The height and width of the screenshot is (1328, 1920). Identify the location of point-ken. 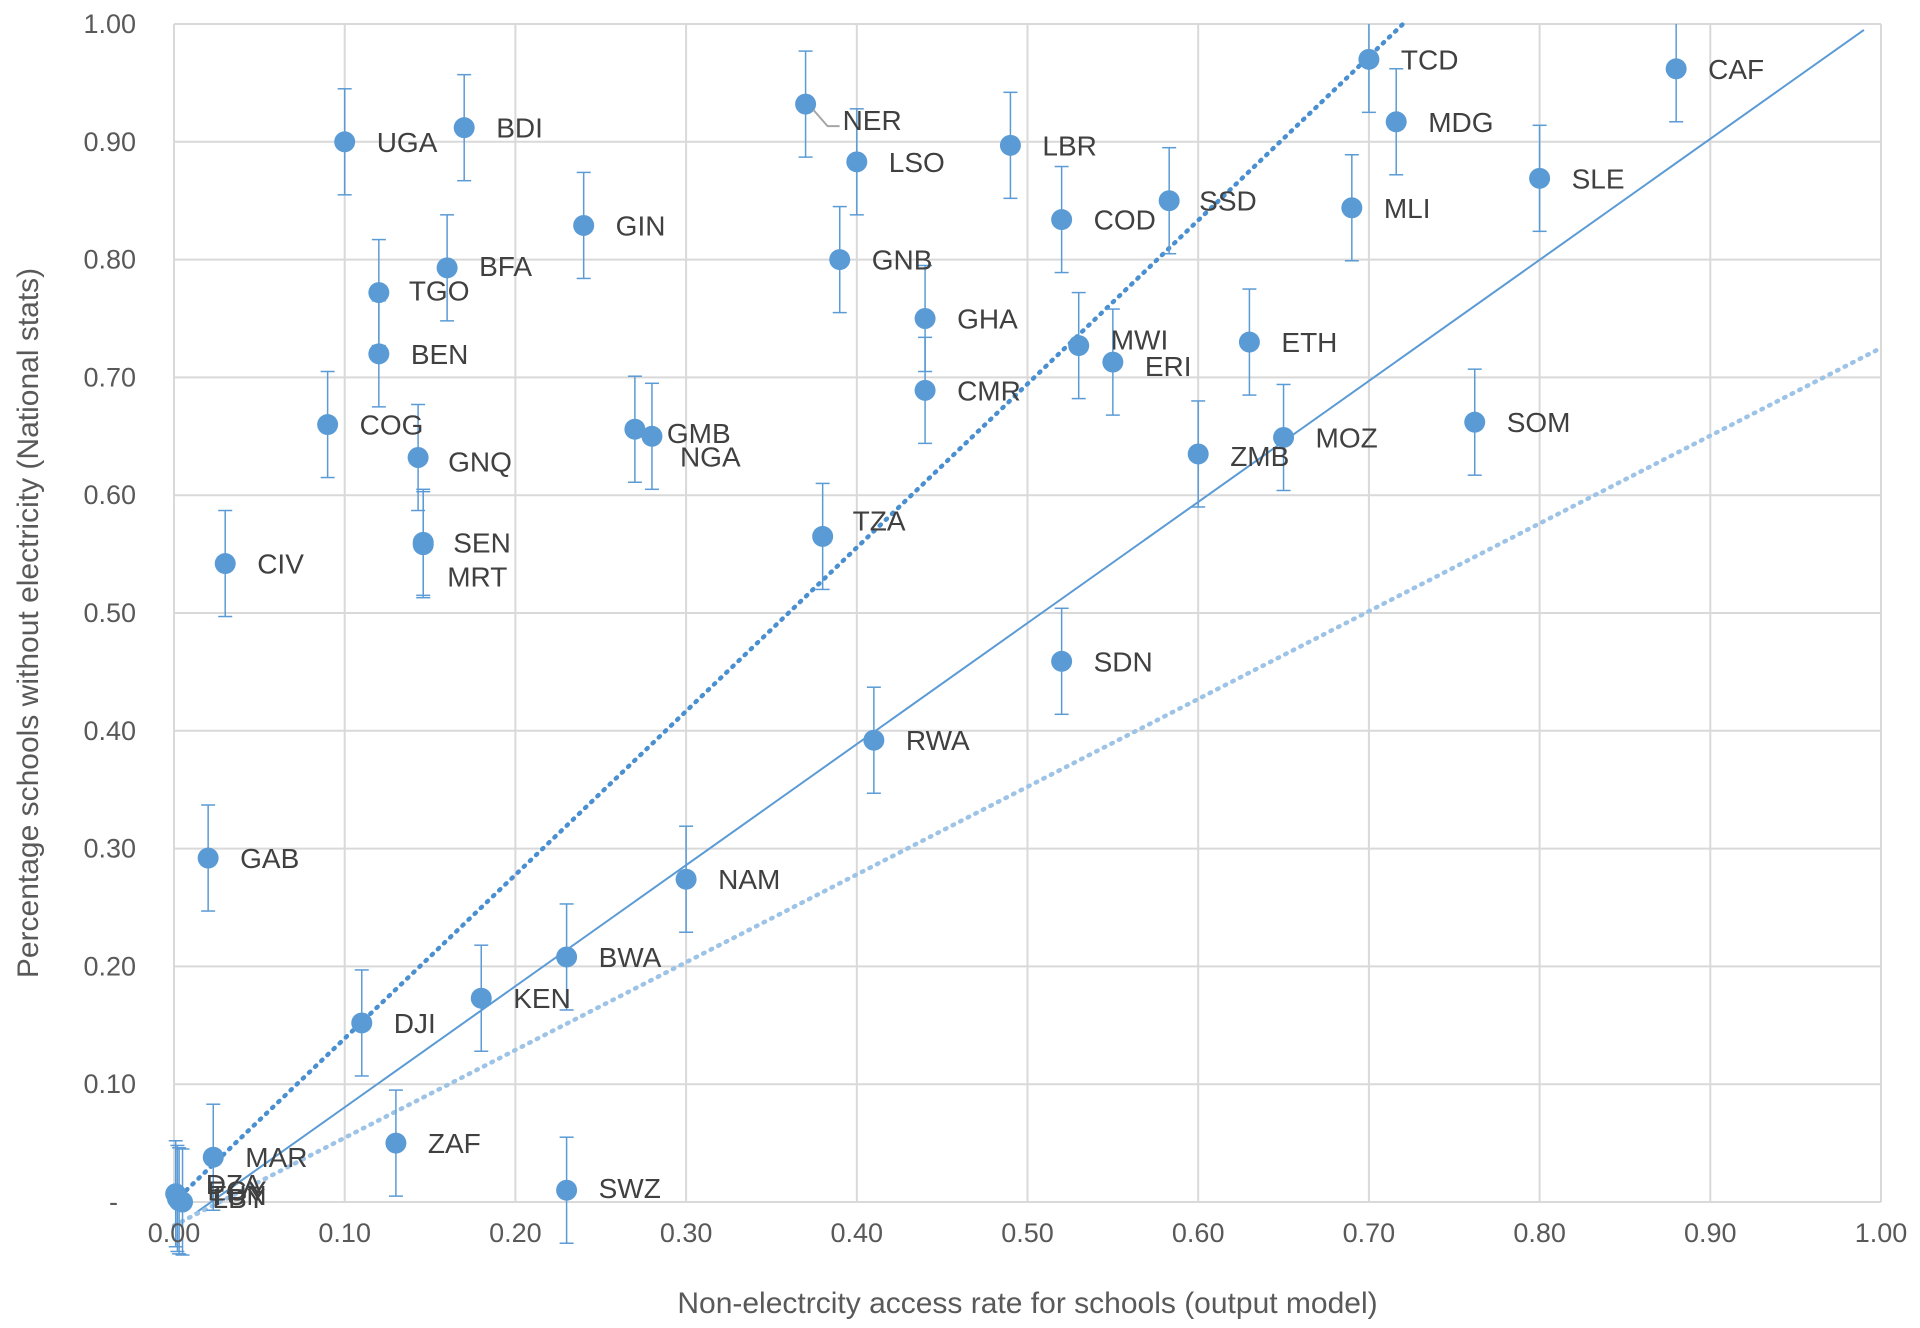
(481, 998).